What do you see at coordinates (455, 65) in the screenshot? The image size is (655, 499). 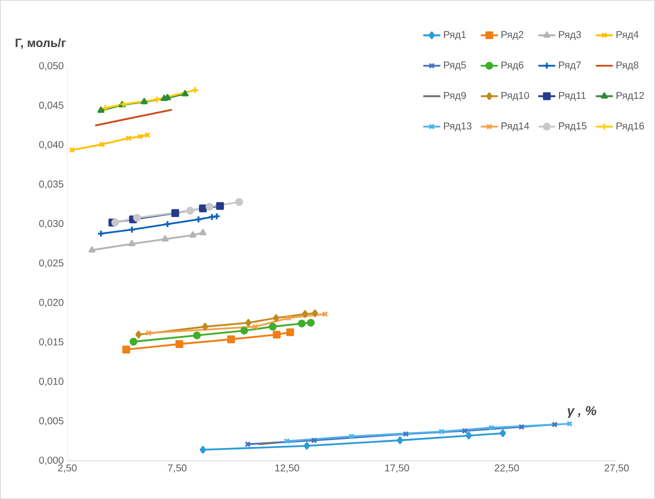 I see `legend-label: Ряд5` at bounding box center [455, 65].